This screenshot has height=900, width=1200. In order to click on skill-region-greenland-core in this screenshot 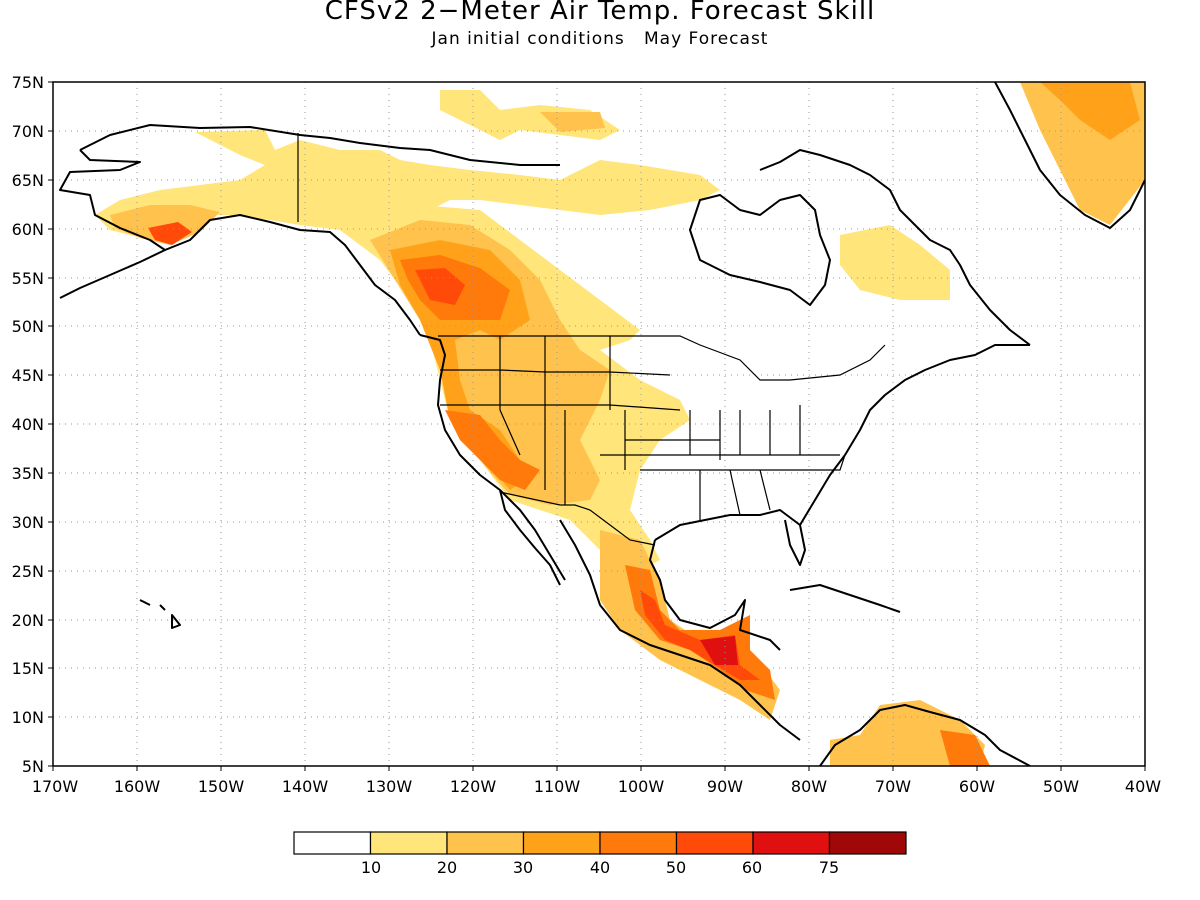, I will do `click(1090, 111)`.